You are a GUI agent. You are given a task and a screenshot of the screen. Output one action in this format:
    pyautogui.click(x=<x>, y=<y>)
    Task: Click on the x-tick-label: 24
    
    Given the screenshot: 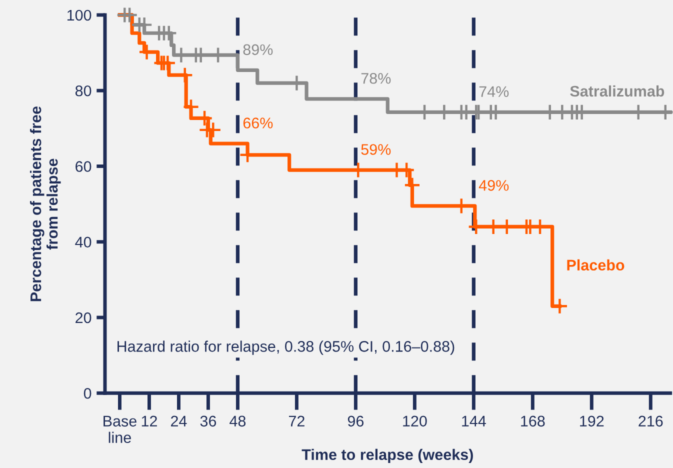 What is the action you would take?
    pyautogui.click(x=179, y=421)
    